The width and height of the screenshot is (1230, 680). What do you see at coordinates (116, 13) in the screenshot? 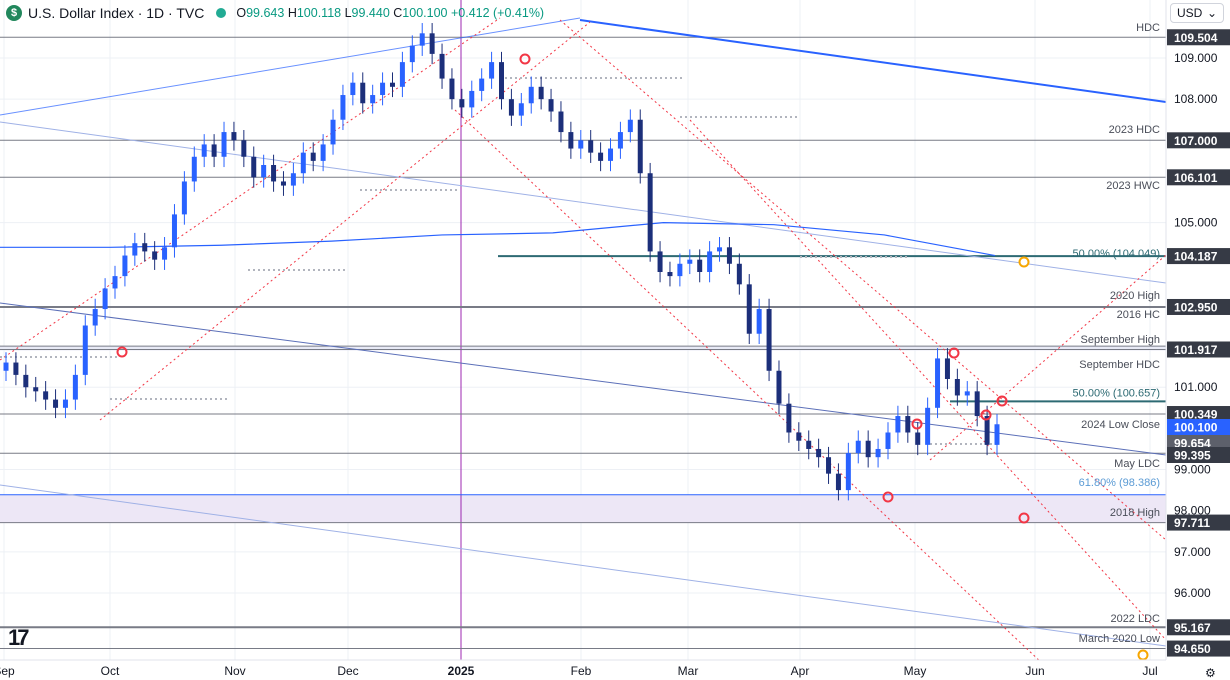
I see `symbol-title: U.S. Dollar Index · 1D · TVC` at bounding box center [116, 13].